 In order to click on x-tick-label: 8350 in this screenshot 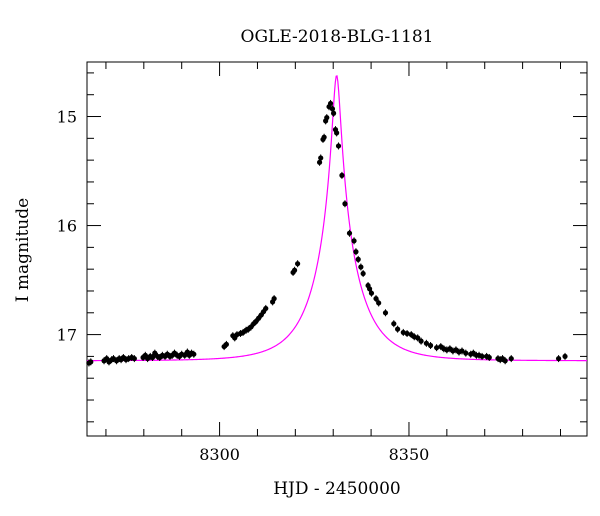, I will do `click(409, 454)`.